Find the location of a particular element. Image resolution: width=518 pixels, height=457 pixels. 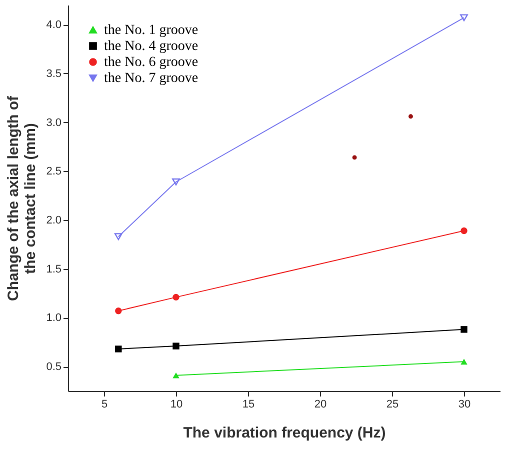

x-tick-label: 10 is located at coordinates (176, 404).